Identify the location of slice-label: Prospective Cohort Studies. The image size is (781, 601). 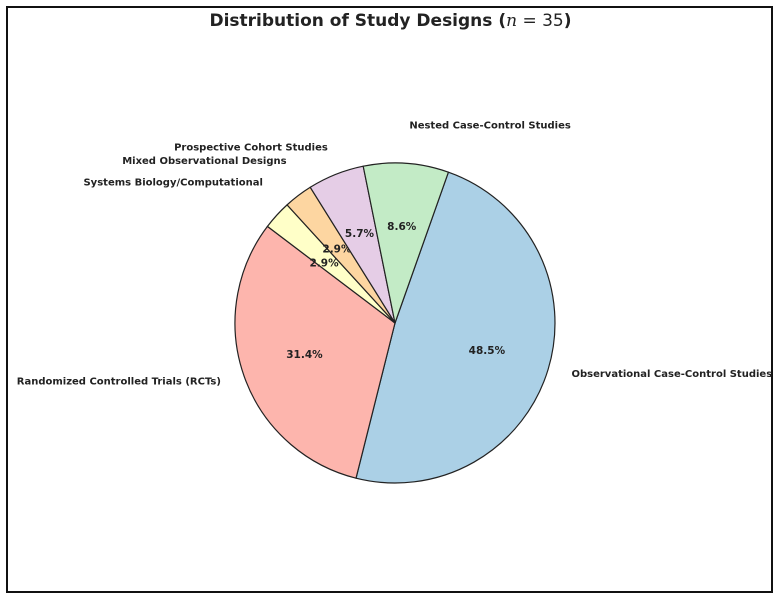
(251, 148).